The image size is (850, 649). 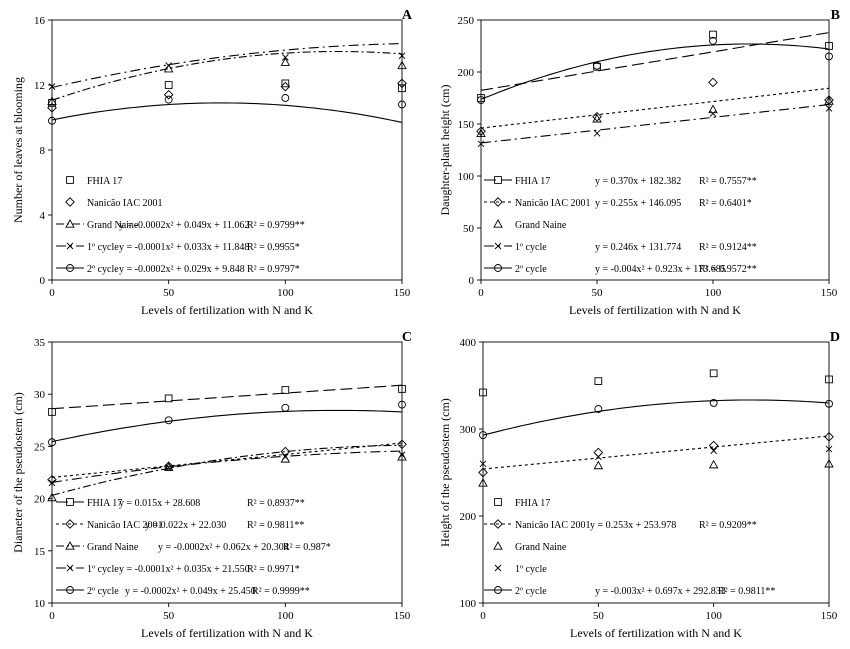 I want to click on x-tick-label: 50, so click(x=599, y=616).